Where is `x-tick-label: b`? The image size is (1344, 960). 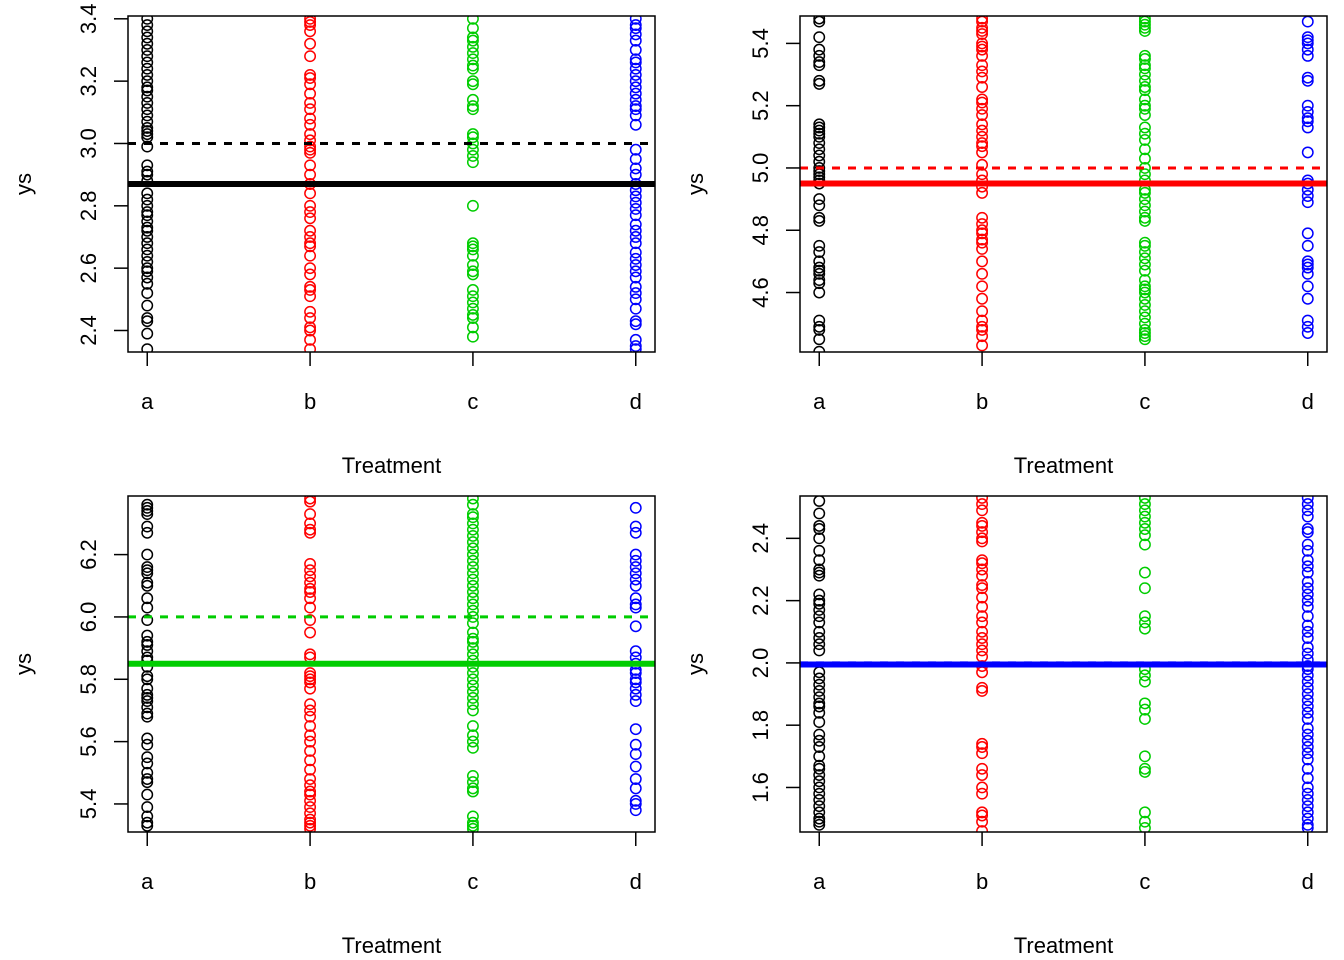 x-tick-label: b is located at coordinates (310, 401).